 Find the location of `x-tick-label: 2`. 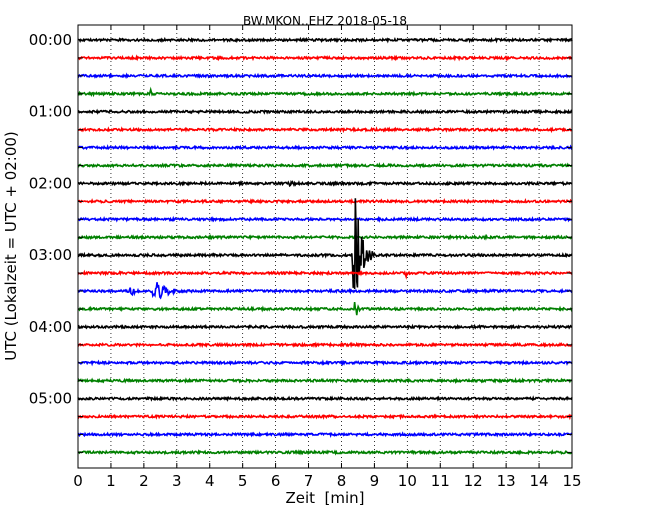

x-tick-label: 2 is located at coordinates (144, 481).